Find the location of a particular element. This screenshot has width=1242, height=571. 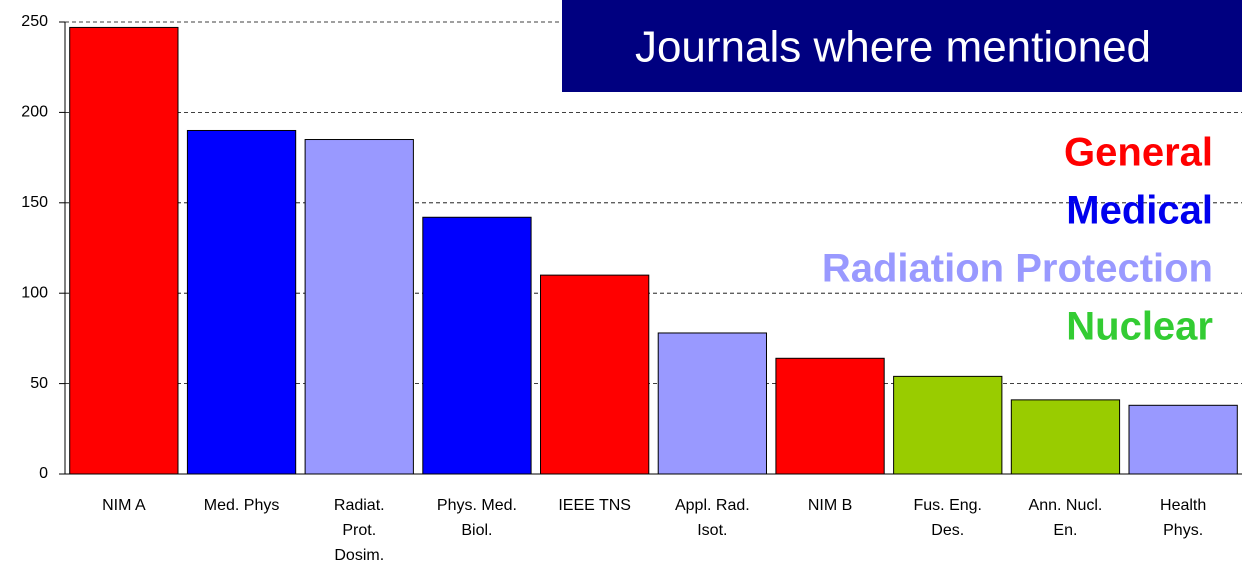

x-tick-label: NIM B is located at coordinates (830, 505).